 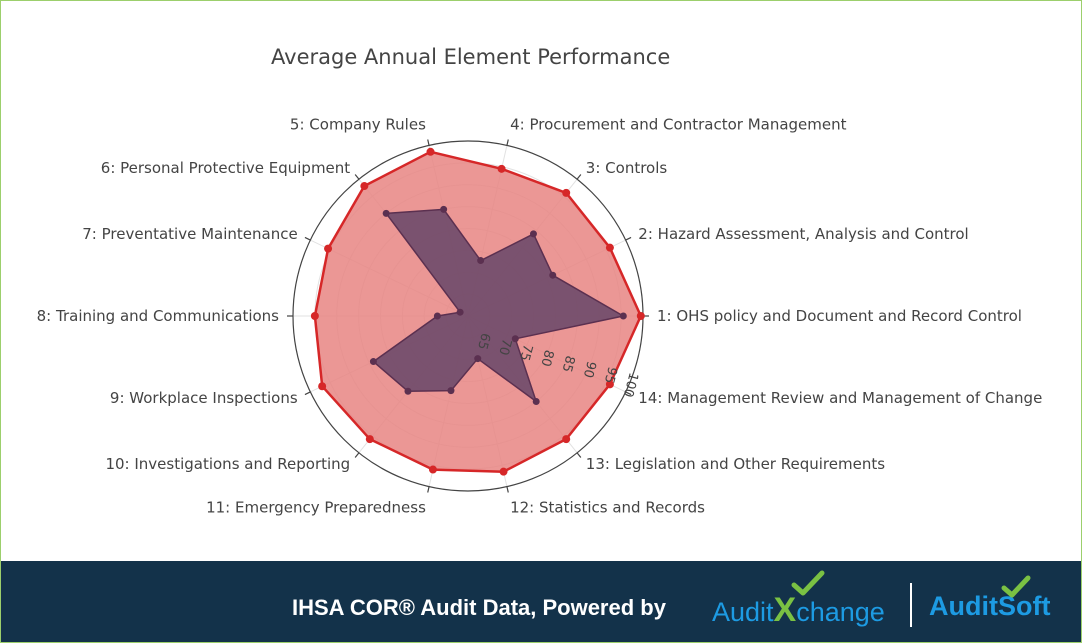 What do you see at coordinates (678, 125) in the screenshot?
I see `category-label: 4: Procurement and Contractor Management` at bounding box center [678, 125].